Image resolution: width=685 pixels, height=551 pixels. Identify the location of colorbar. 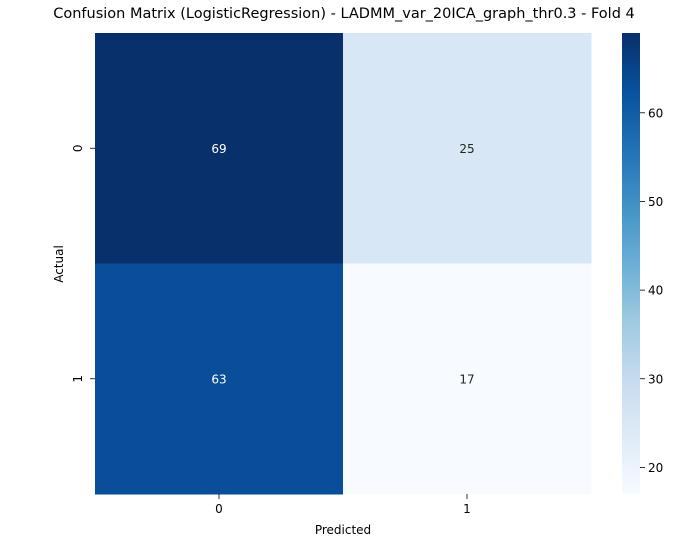
(631, 263).